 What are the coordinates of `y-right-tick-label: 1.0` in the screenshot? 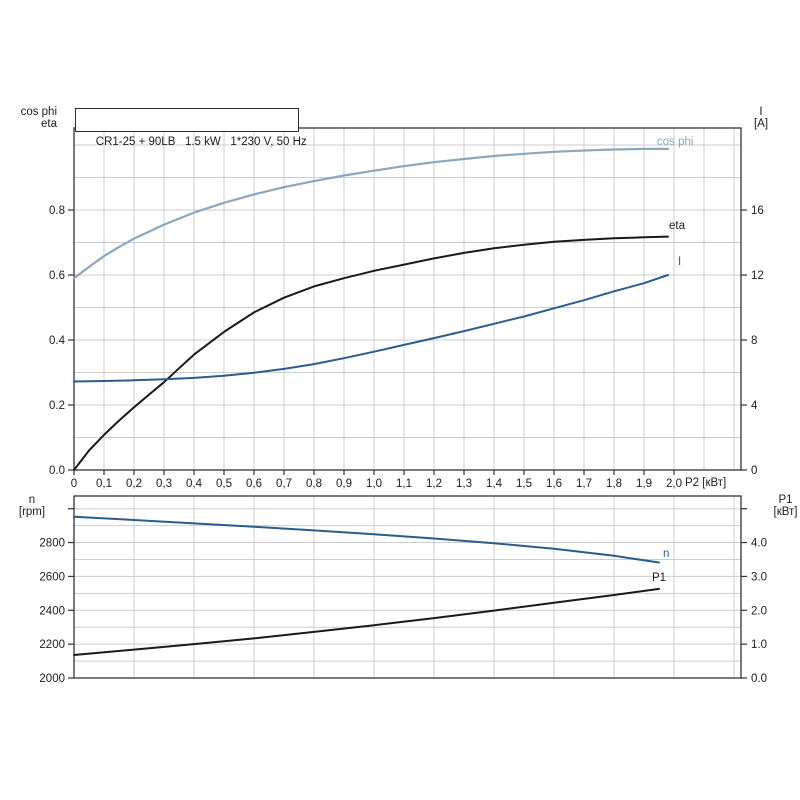 It's located at (759, 645).